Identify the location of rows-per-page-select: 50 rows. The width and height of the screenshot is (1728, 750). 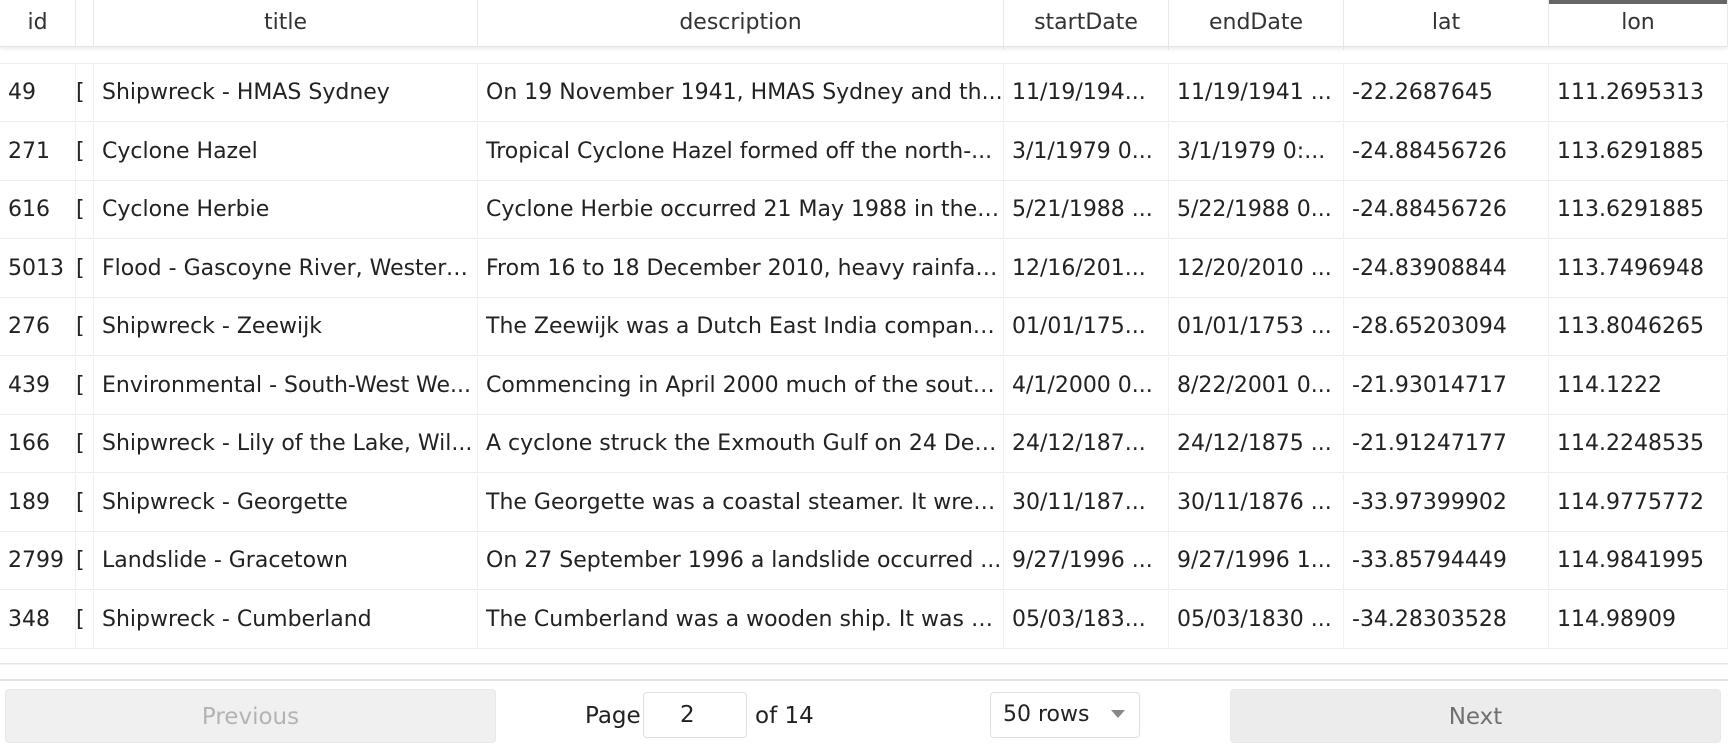
(1065, 715).